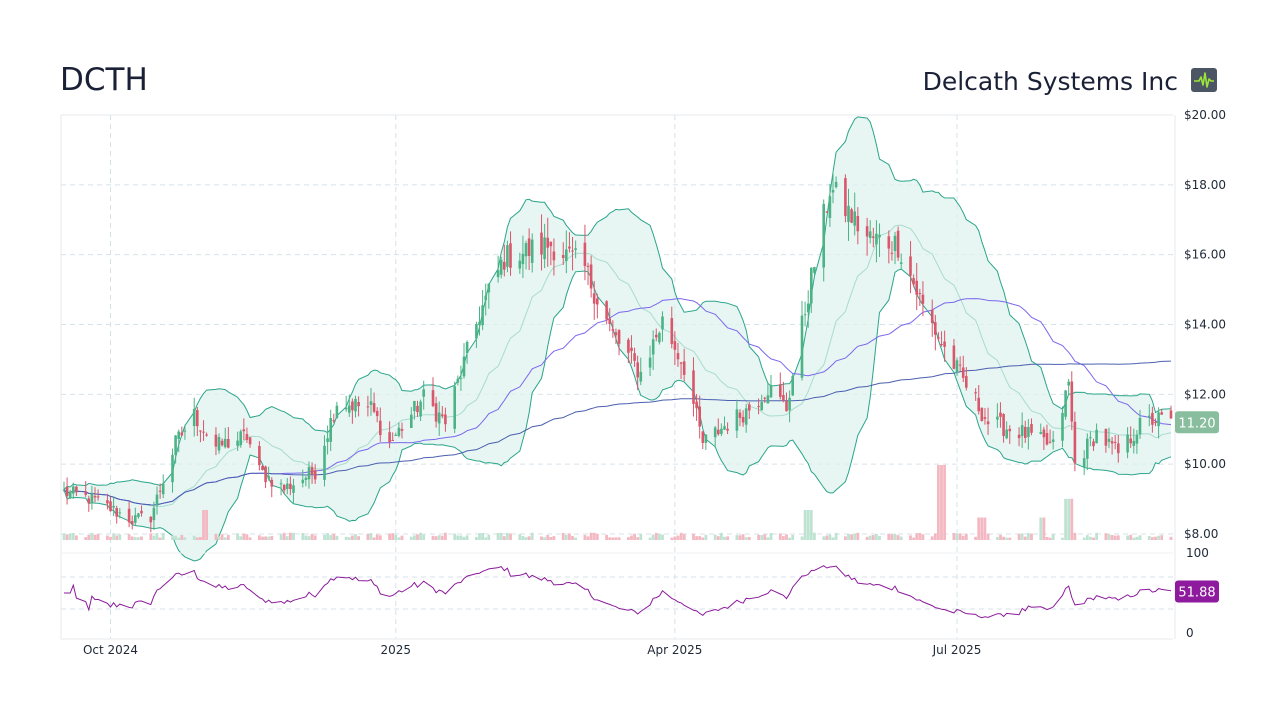 The width and height of the screenshot is (1280, 720). I want to click on price-tick-label: $16.00, so click(1205, 255).